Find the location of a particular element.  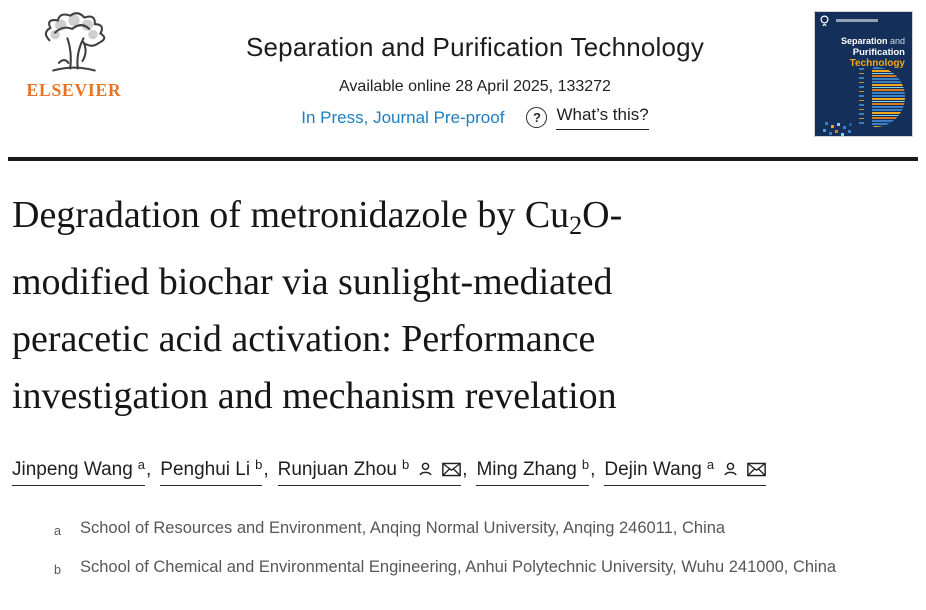

cover-issue-info-placeholder is located at coordinates (857, 20).